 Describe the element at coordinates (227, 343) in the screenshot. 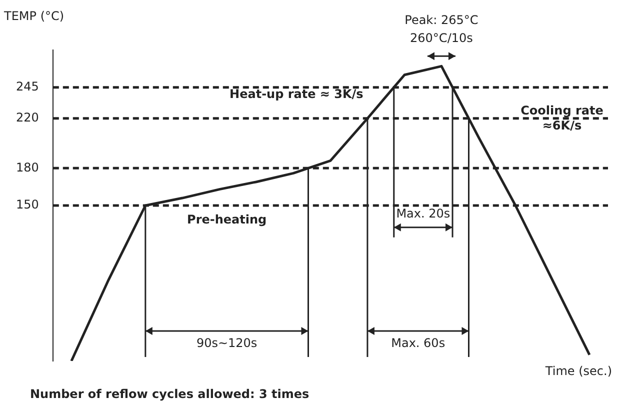

I see `annotation: 90s~120s` at that location.